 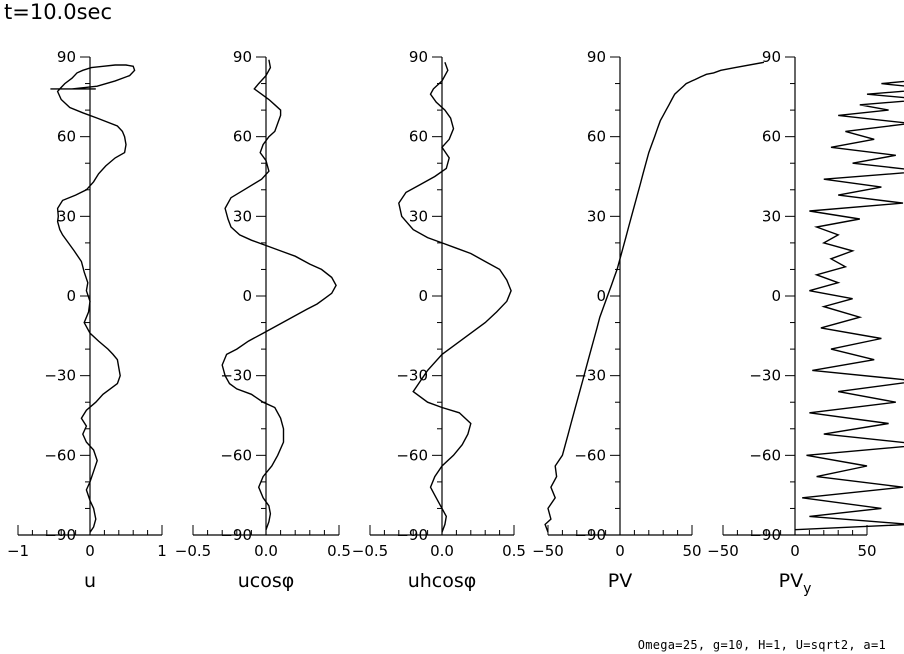 What do you see at coordinates (66, 57) in the screenshot?
I see `y-tick-label-u: 90` at bounding box center [66, 57].